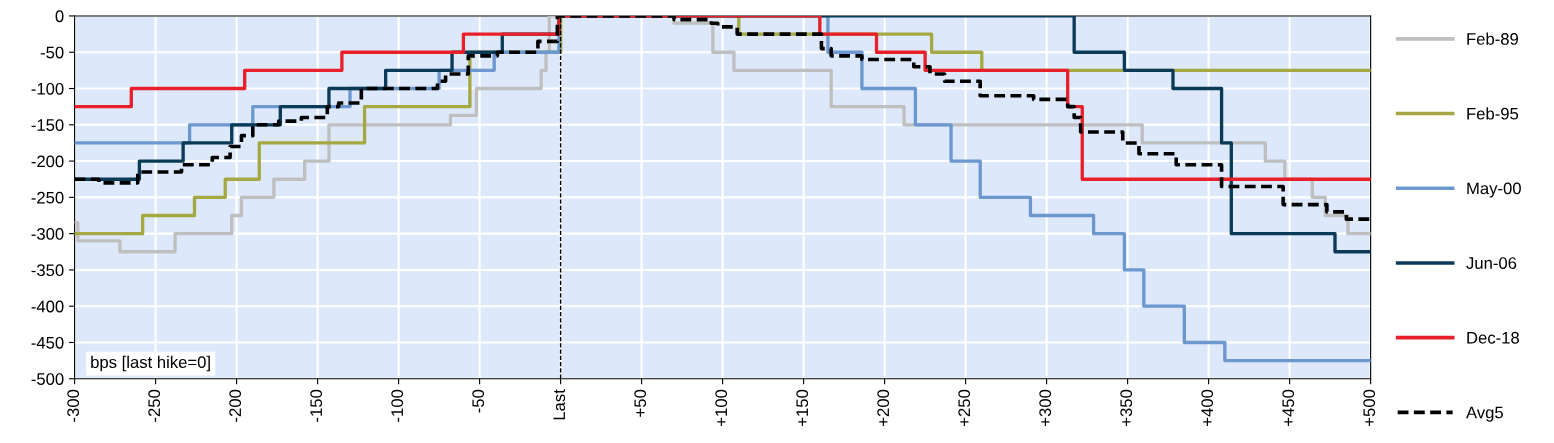  I want to click on y-tick-label: -350, so click(47, 270).